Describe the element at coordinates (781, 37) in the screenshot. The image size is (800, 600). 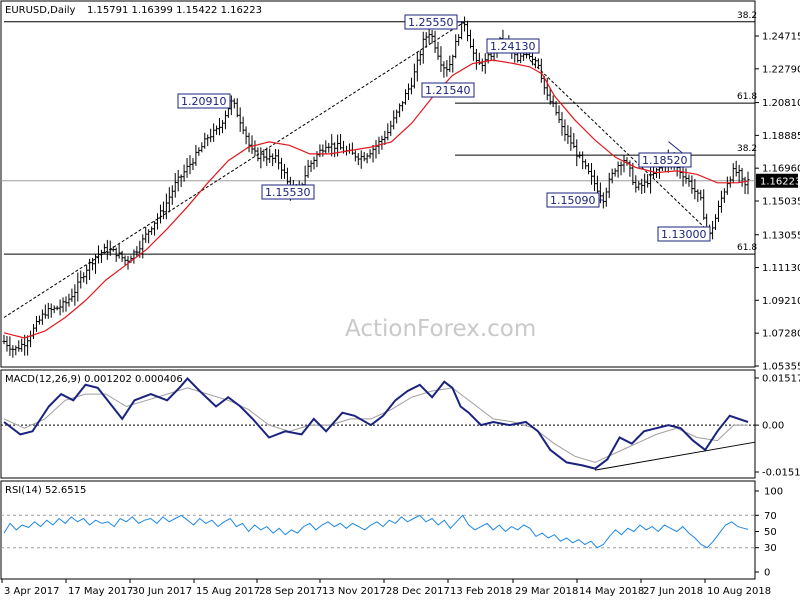
I see `price-tick-label: 1.24715` at that location.